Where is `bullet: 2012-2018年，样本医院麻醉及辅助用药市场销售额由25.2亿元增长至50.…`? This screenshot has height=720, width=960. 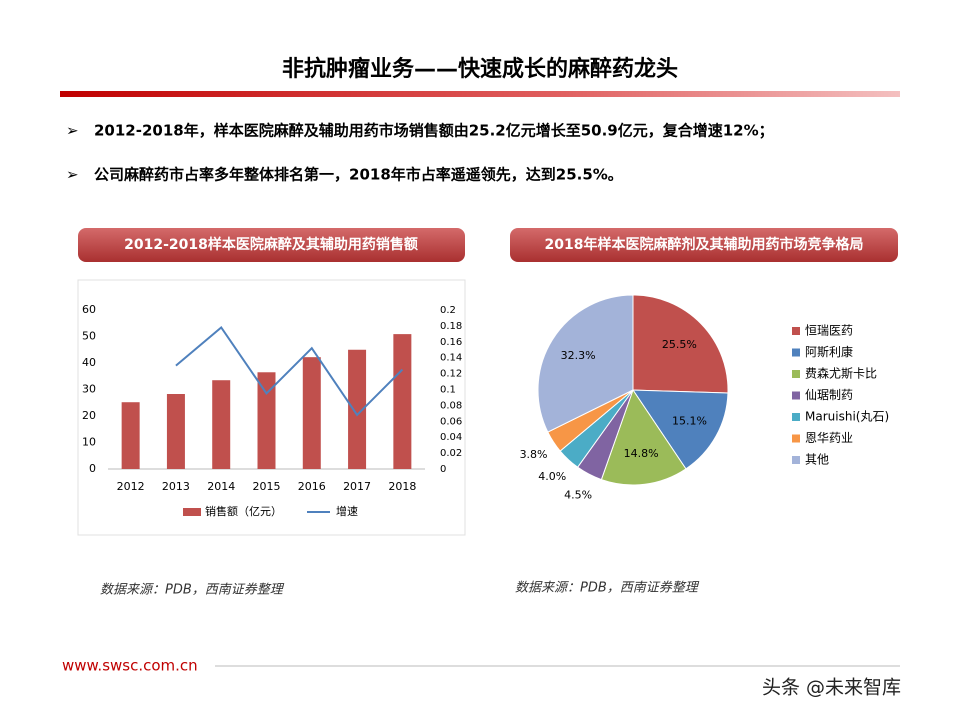
bullet: 2012-2018年，样本医院麻醉及辅助用药市场销售额由25.2亿元增长至50.… is located at coordinates (434, 131).